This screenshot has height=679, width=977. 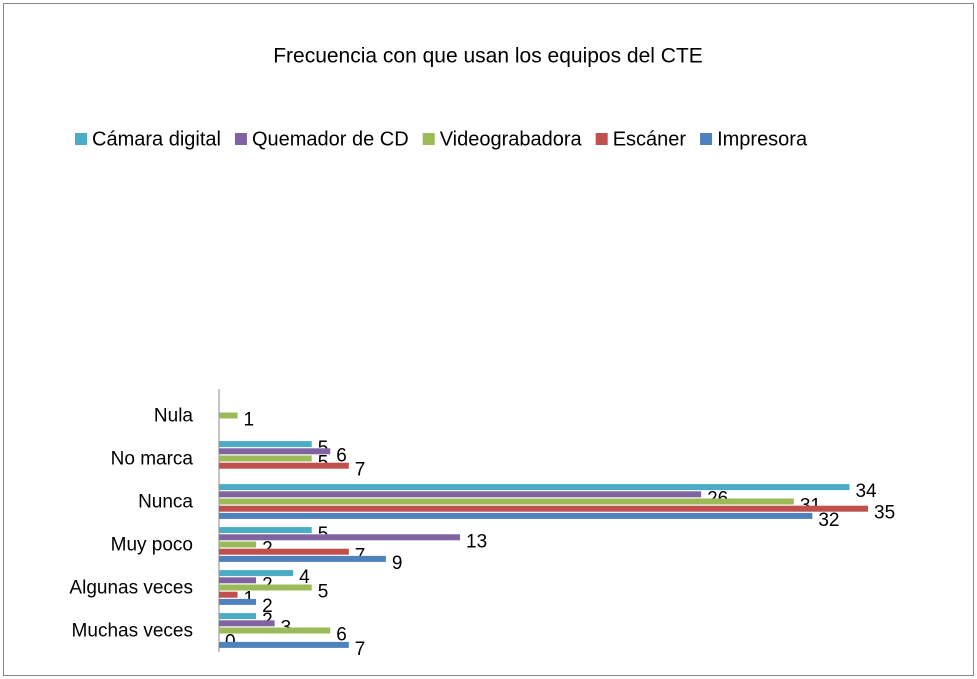 What do you see at coordinates (304, 577) in the screenshot?
I see `data-label: 4` at bounding box center [304, 577].